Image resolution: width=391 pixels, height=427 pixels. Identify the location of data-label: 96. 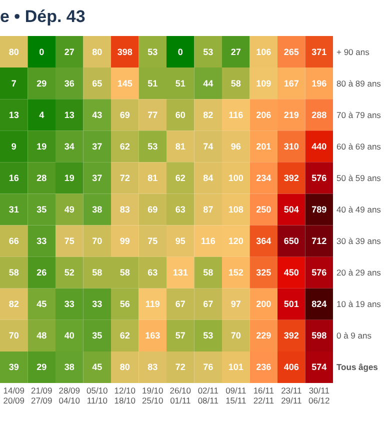
(235, 146).